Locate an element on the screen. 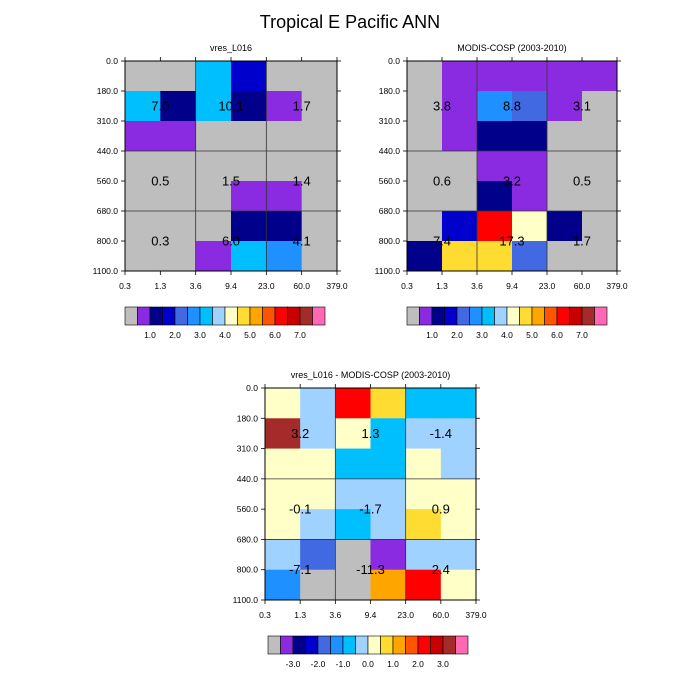  block-value-label: 17.3 is located at coordinates (511, 241).